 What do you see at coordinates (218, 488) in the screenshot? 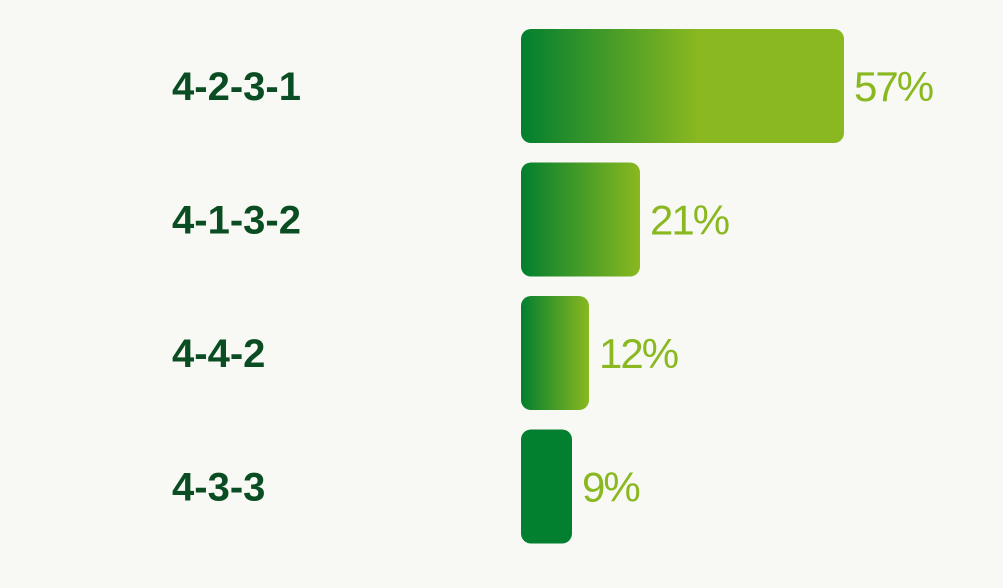
I see `category-label: 4-3-3` at bounding box center [218, 488].